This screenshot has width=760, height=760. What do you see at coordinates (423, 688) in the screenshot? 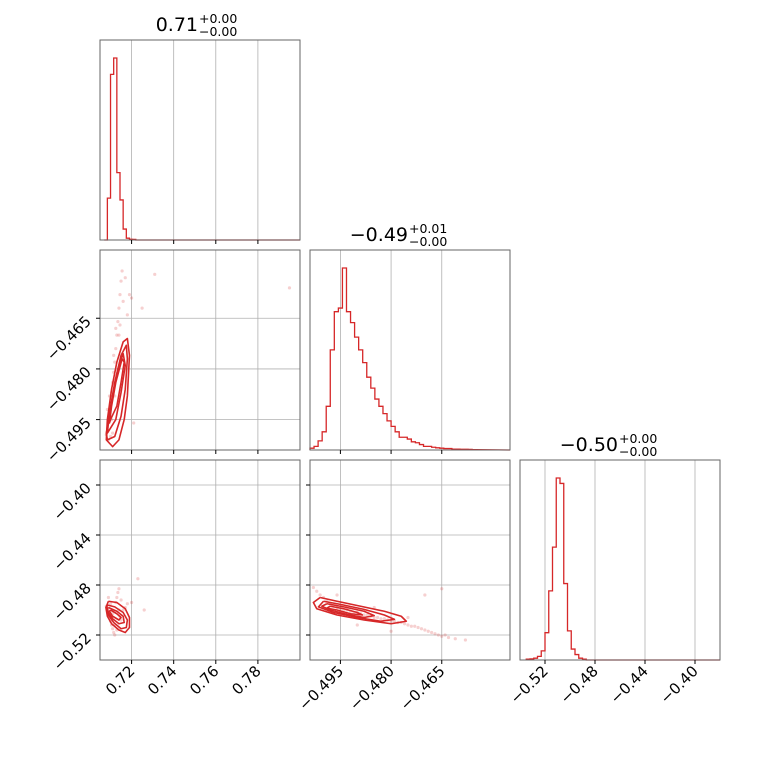
I see `x-tick-label-1-2: −0.465` at bounding box center [423, 688].